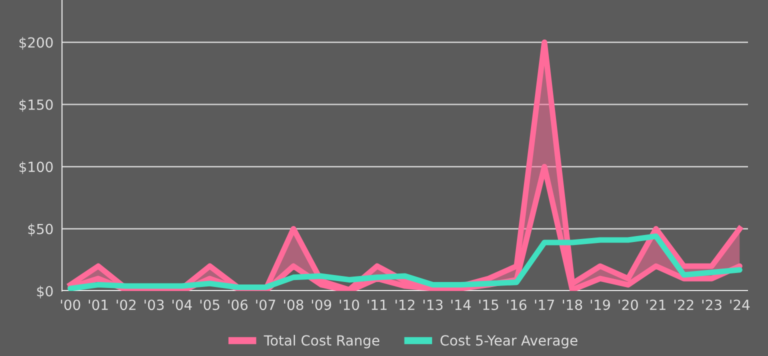  Describe the element at coordinates (628, 305) in the screenshot. I see `x-tick-label: '20` at that location.